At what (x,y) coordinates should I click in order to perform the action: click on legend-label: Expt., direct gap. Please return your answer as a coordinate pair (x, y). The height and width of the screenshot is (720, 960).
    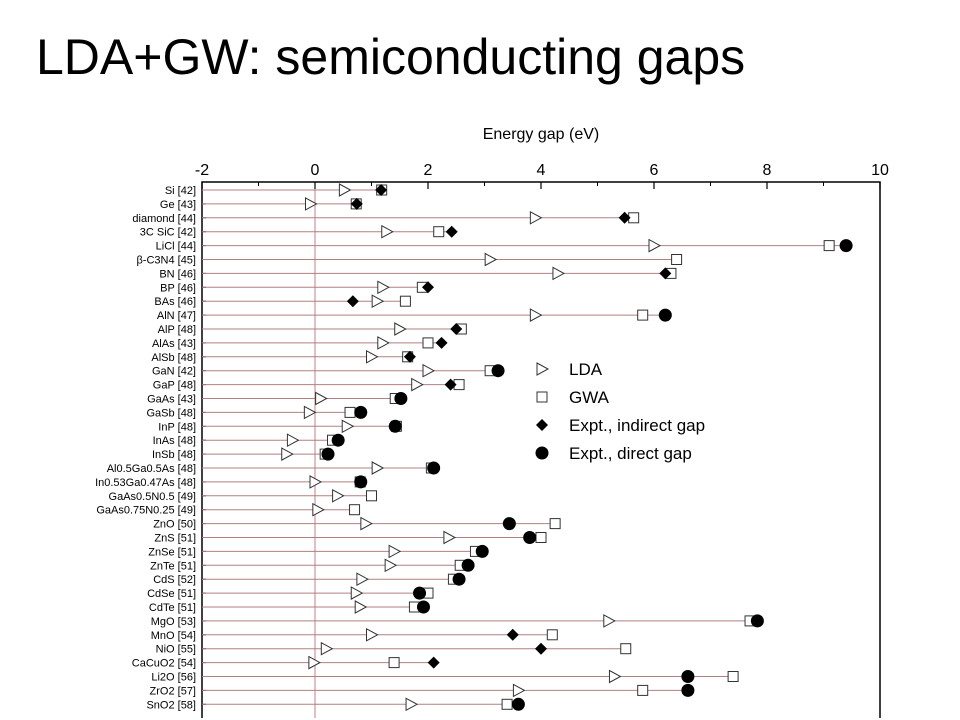
    Looking at the image, I should click on (630, 453).